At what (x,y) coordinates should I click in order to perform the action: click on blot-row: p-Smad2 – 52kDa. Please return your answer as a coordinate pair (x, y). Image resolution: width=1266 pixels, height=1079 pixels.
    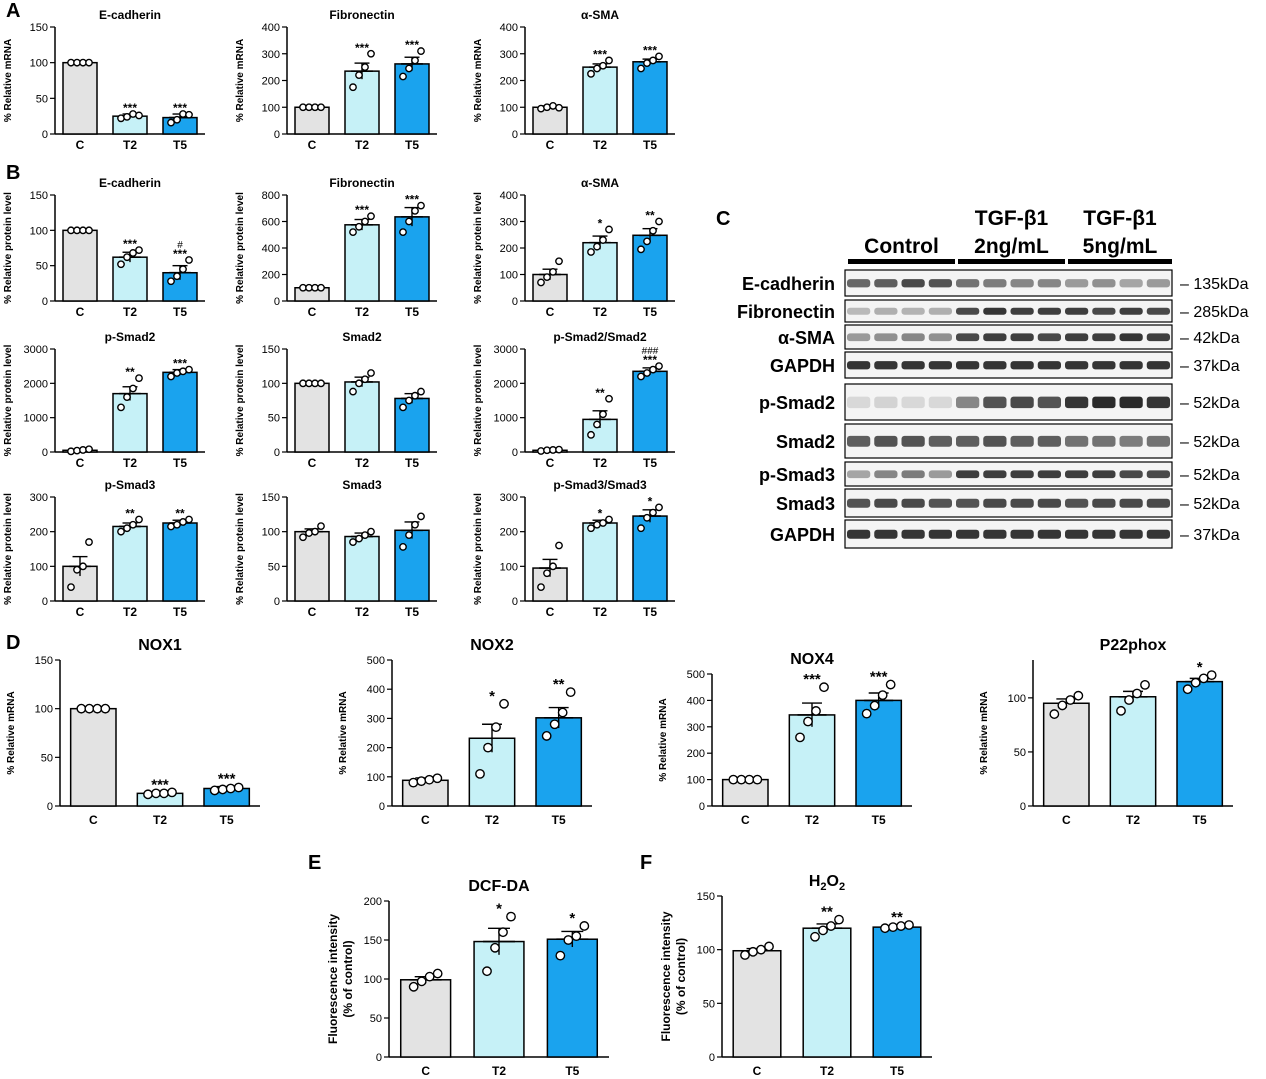
    Looking at the image, I should click on (999, 402).